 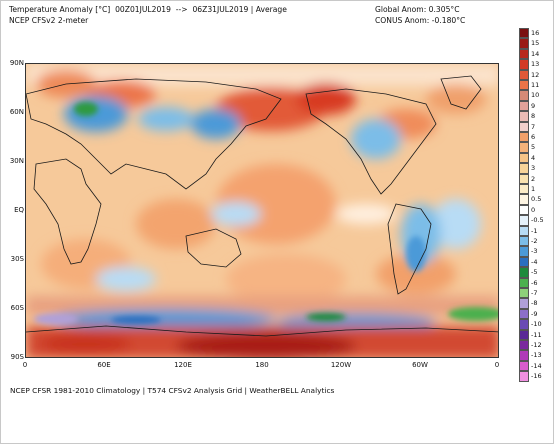 What do you see at coordinates (262, 331) in the screenshot?
I see `antarctica-outline` at bounding box center [262, 331].